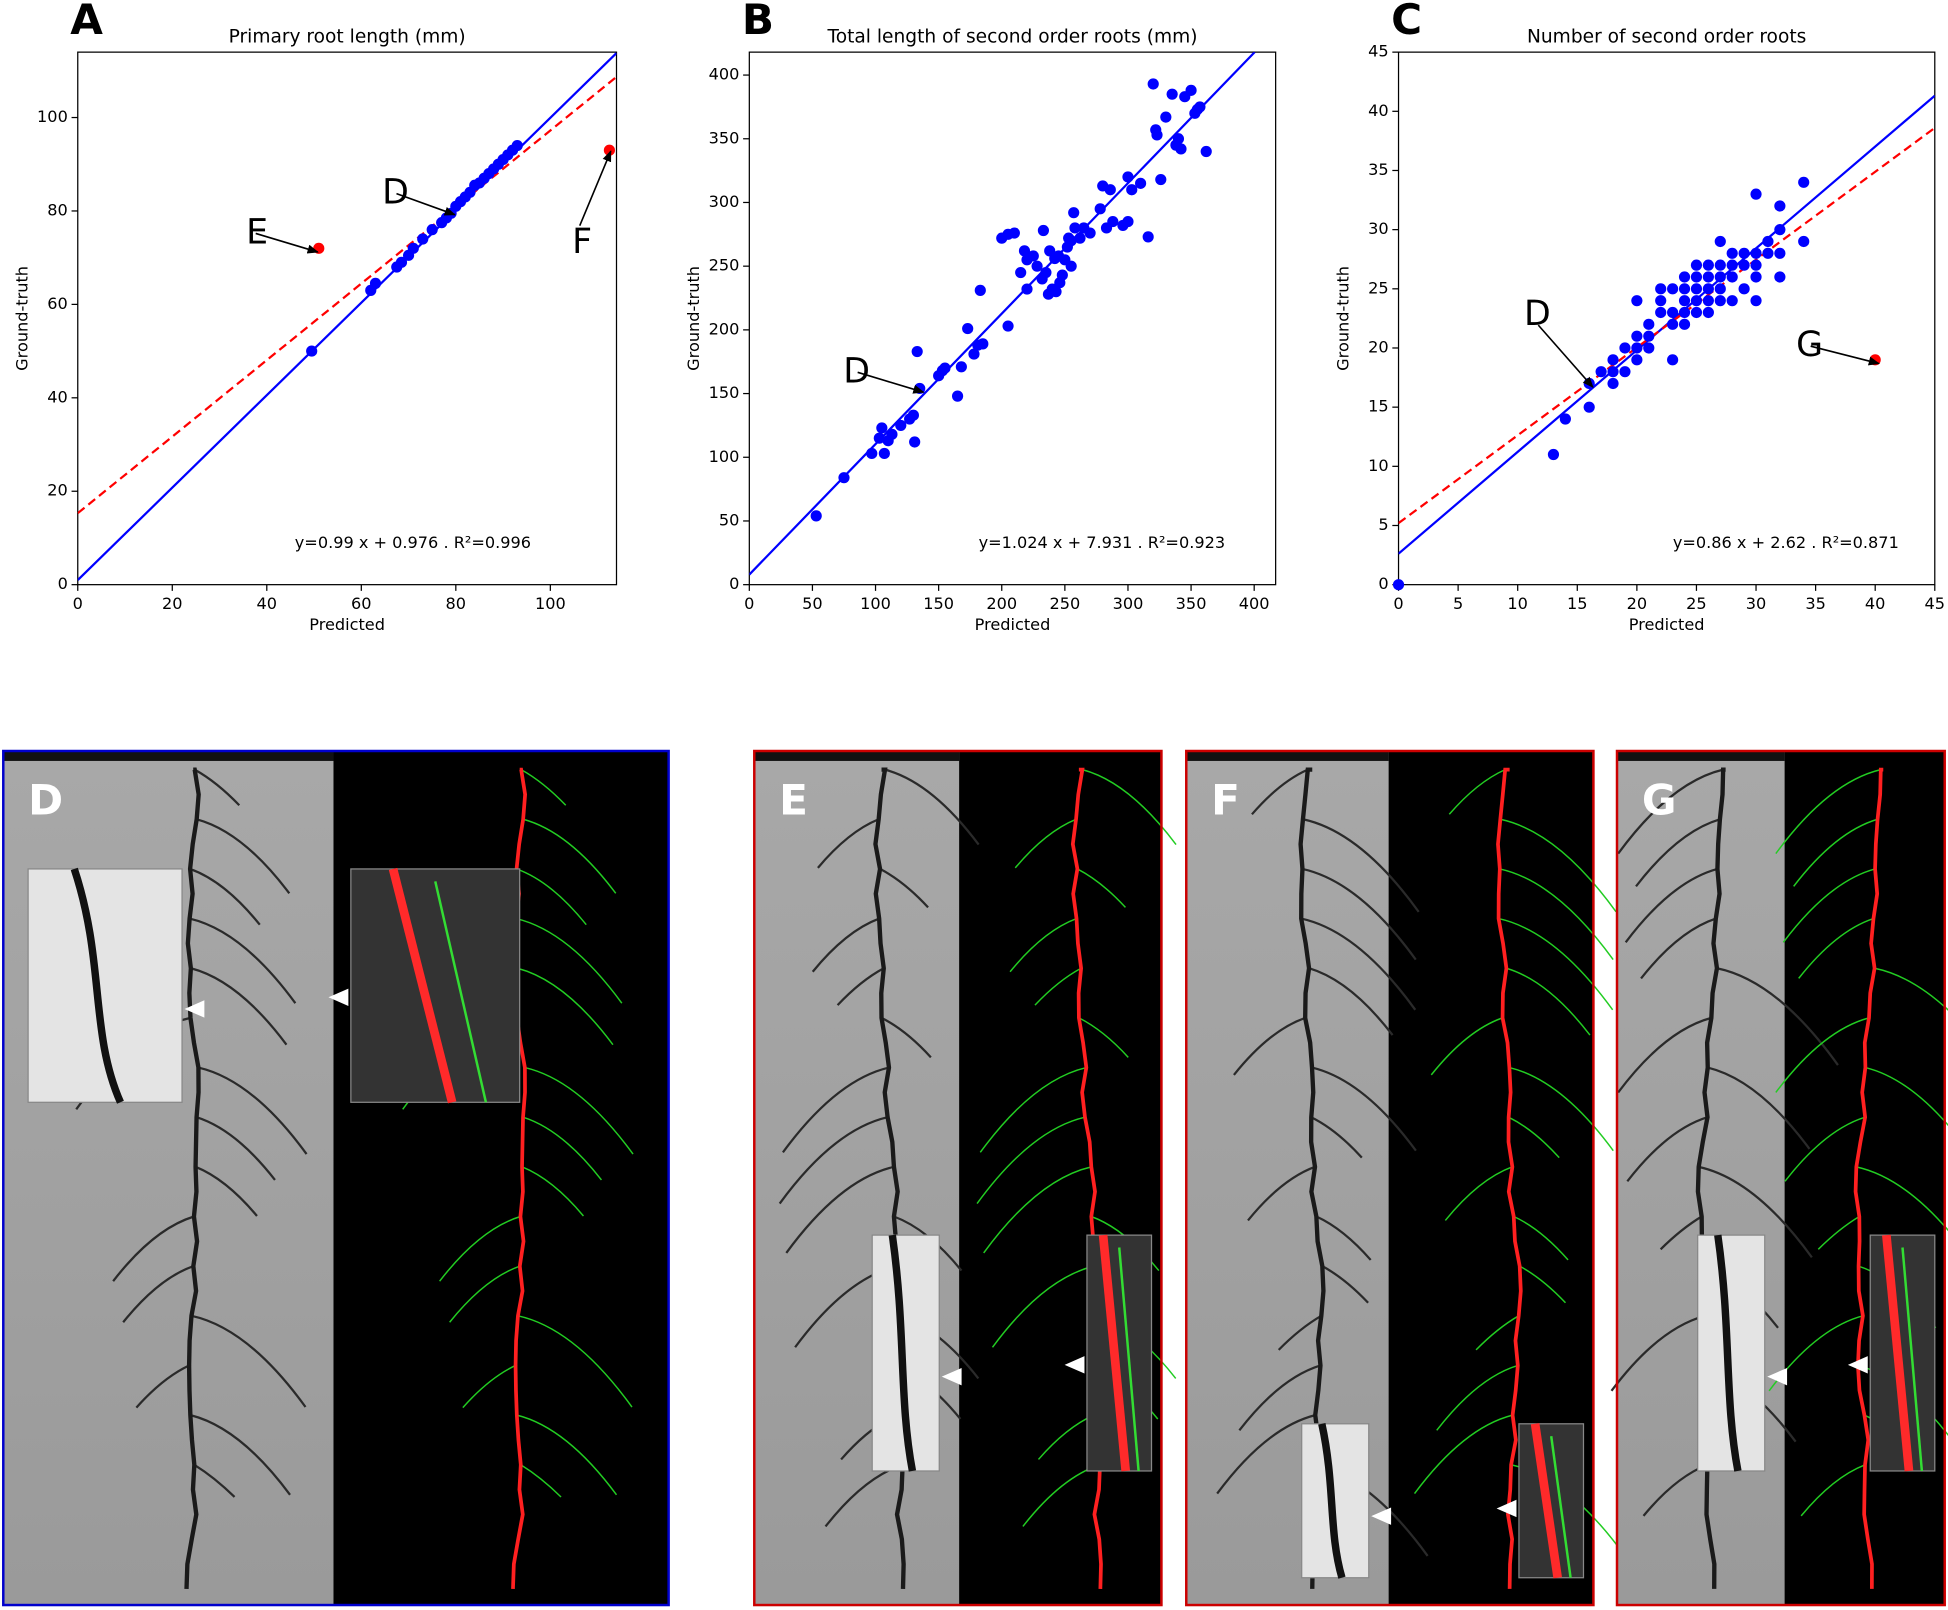  I want to click on primary-root, so click(1868, 1178).